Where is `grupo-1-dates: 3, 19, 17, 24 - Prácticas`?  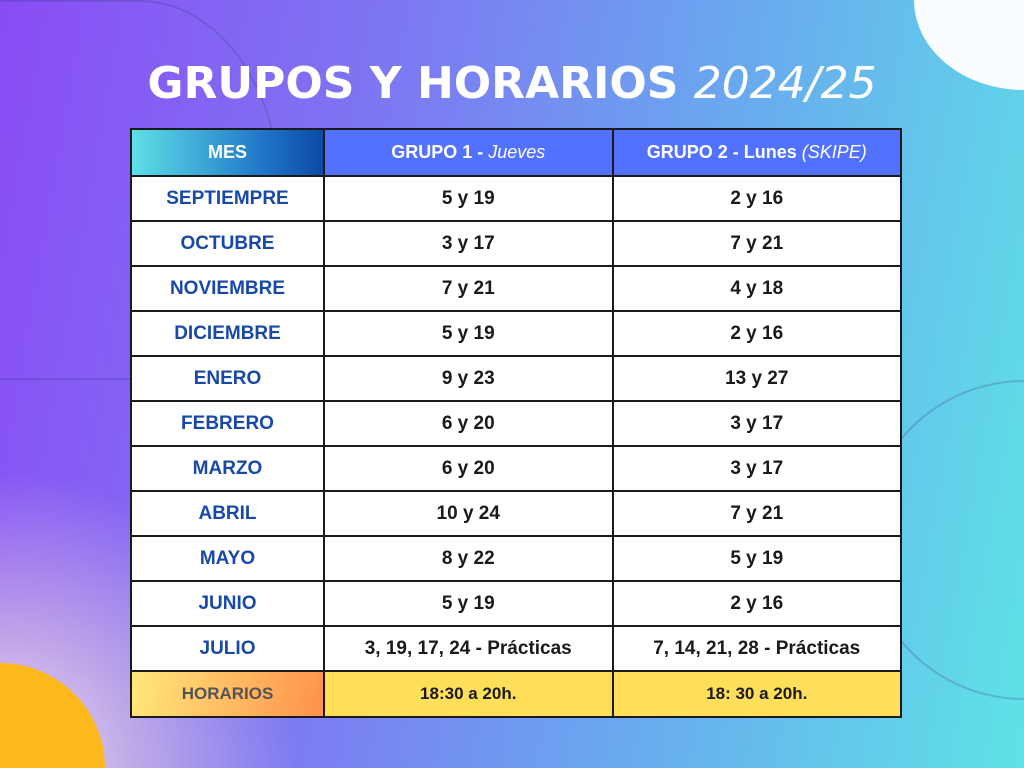
grupo-1-dates: 3, 19, 17, 24 - Prácticas is located at coordinates (468, 648).